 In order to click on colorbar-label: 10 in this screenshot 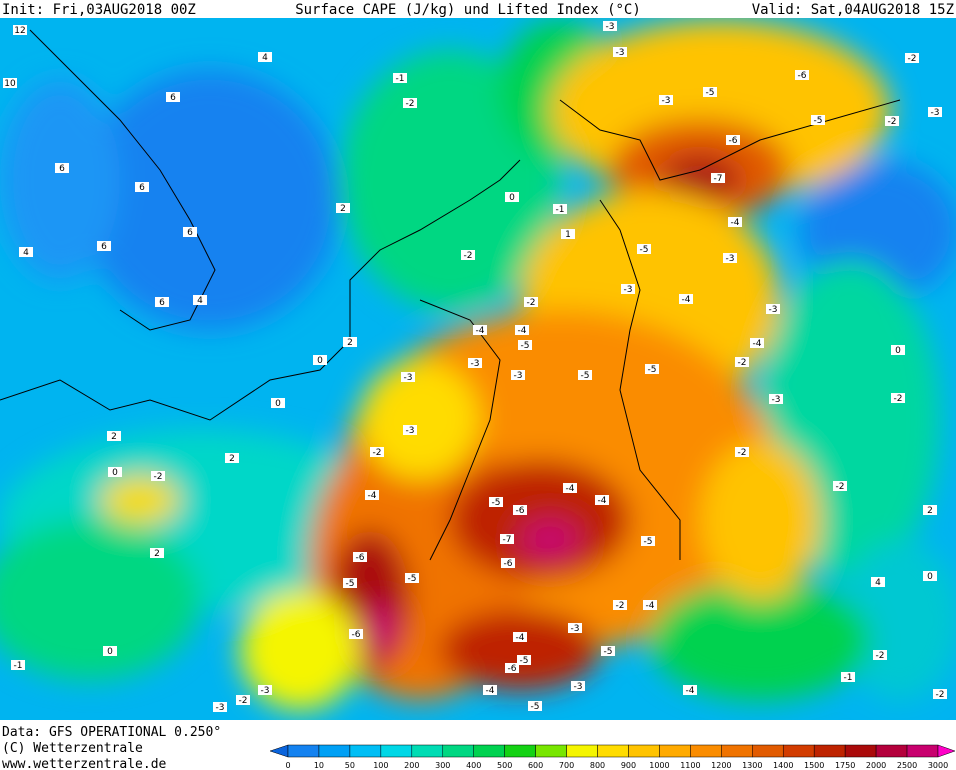, I will do `click(319, 765)`.